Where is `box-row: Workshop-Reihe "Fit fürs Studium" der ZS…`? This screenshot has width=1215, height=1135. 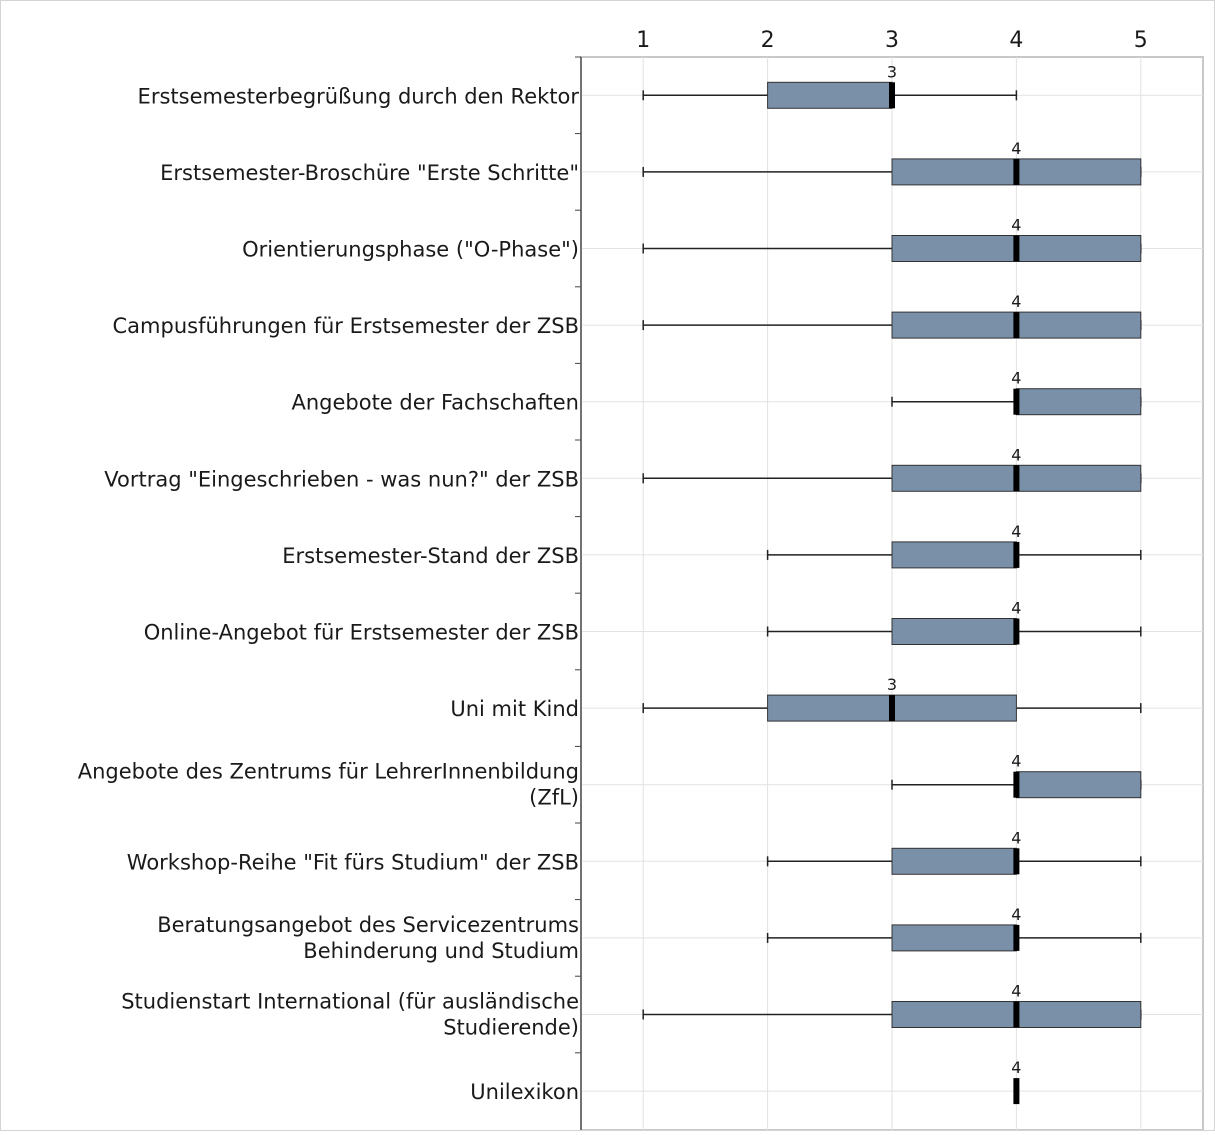
box-row: Workshop-Reihe "Fit fürs Studium" der ZS… is located at coordinates (634, 851).